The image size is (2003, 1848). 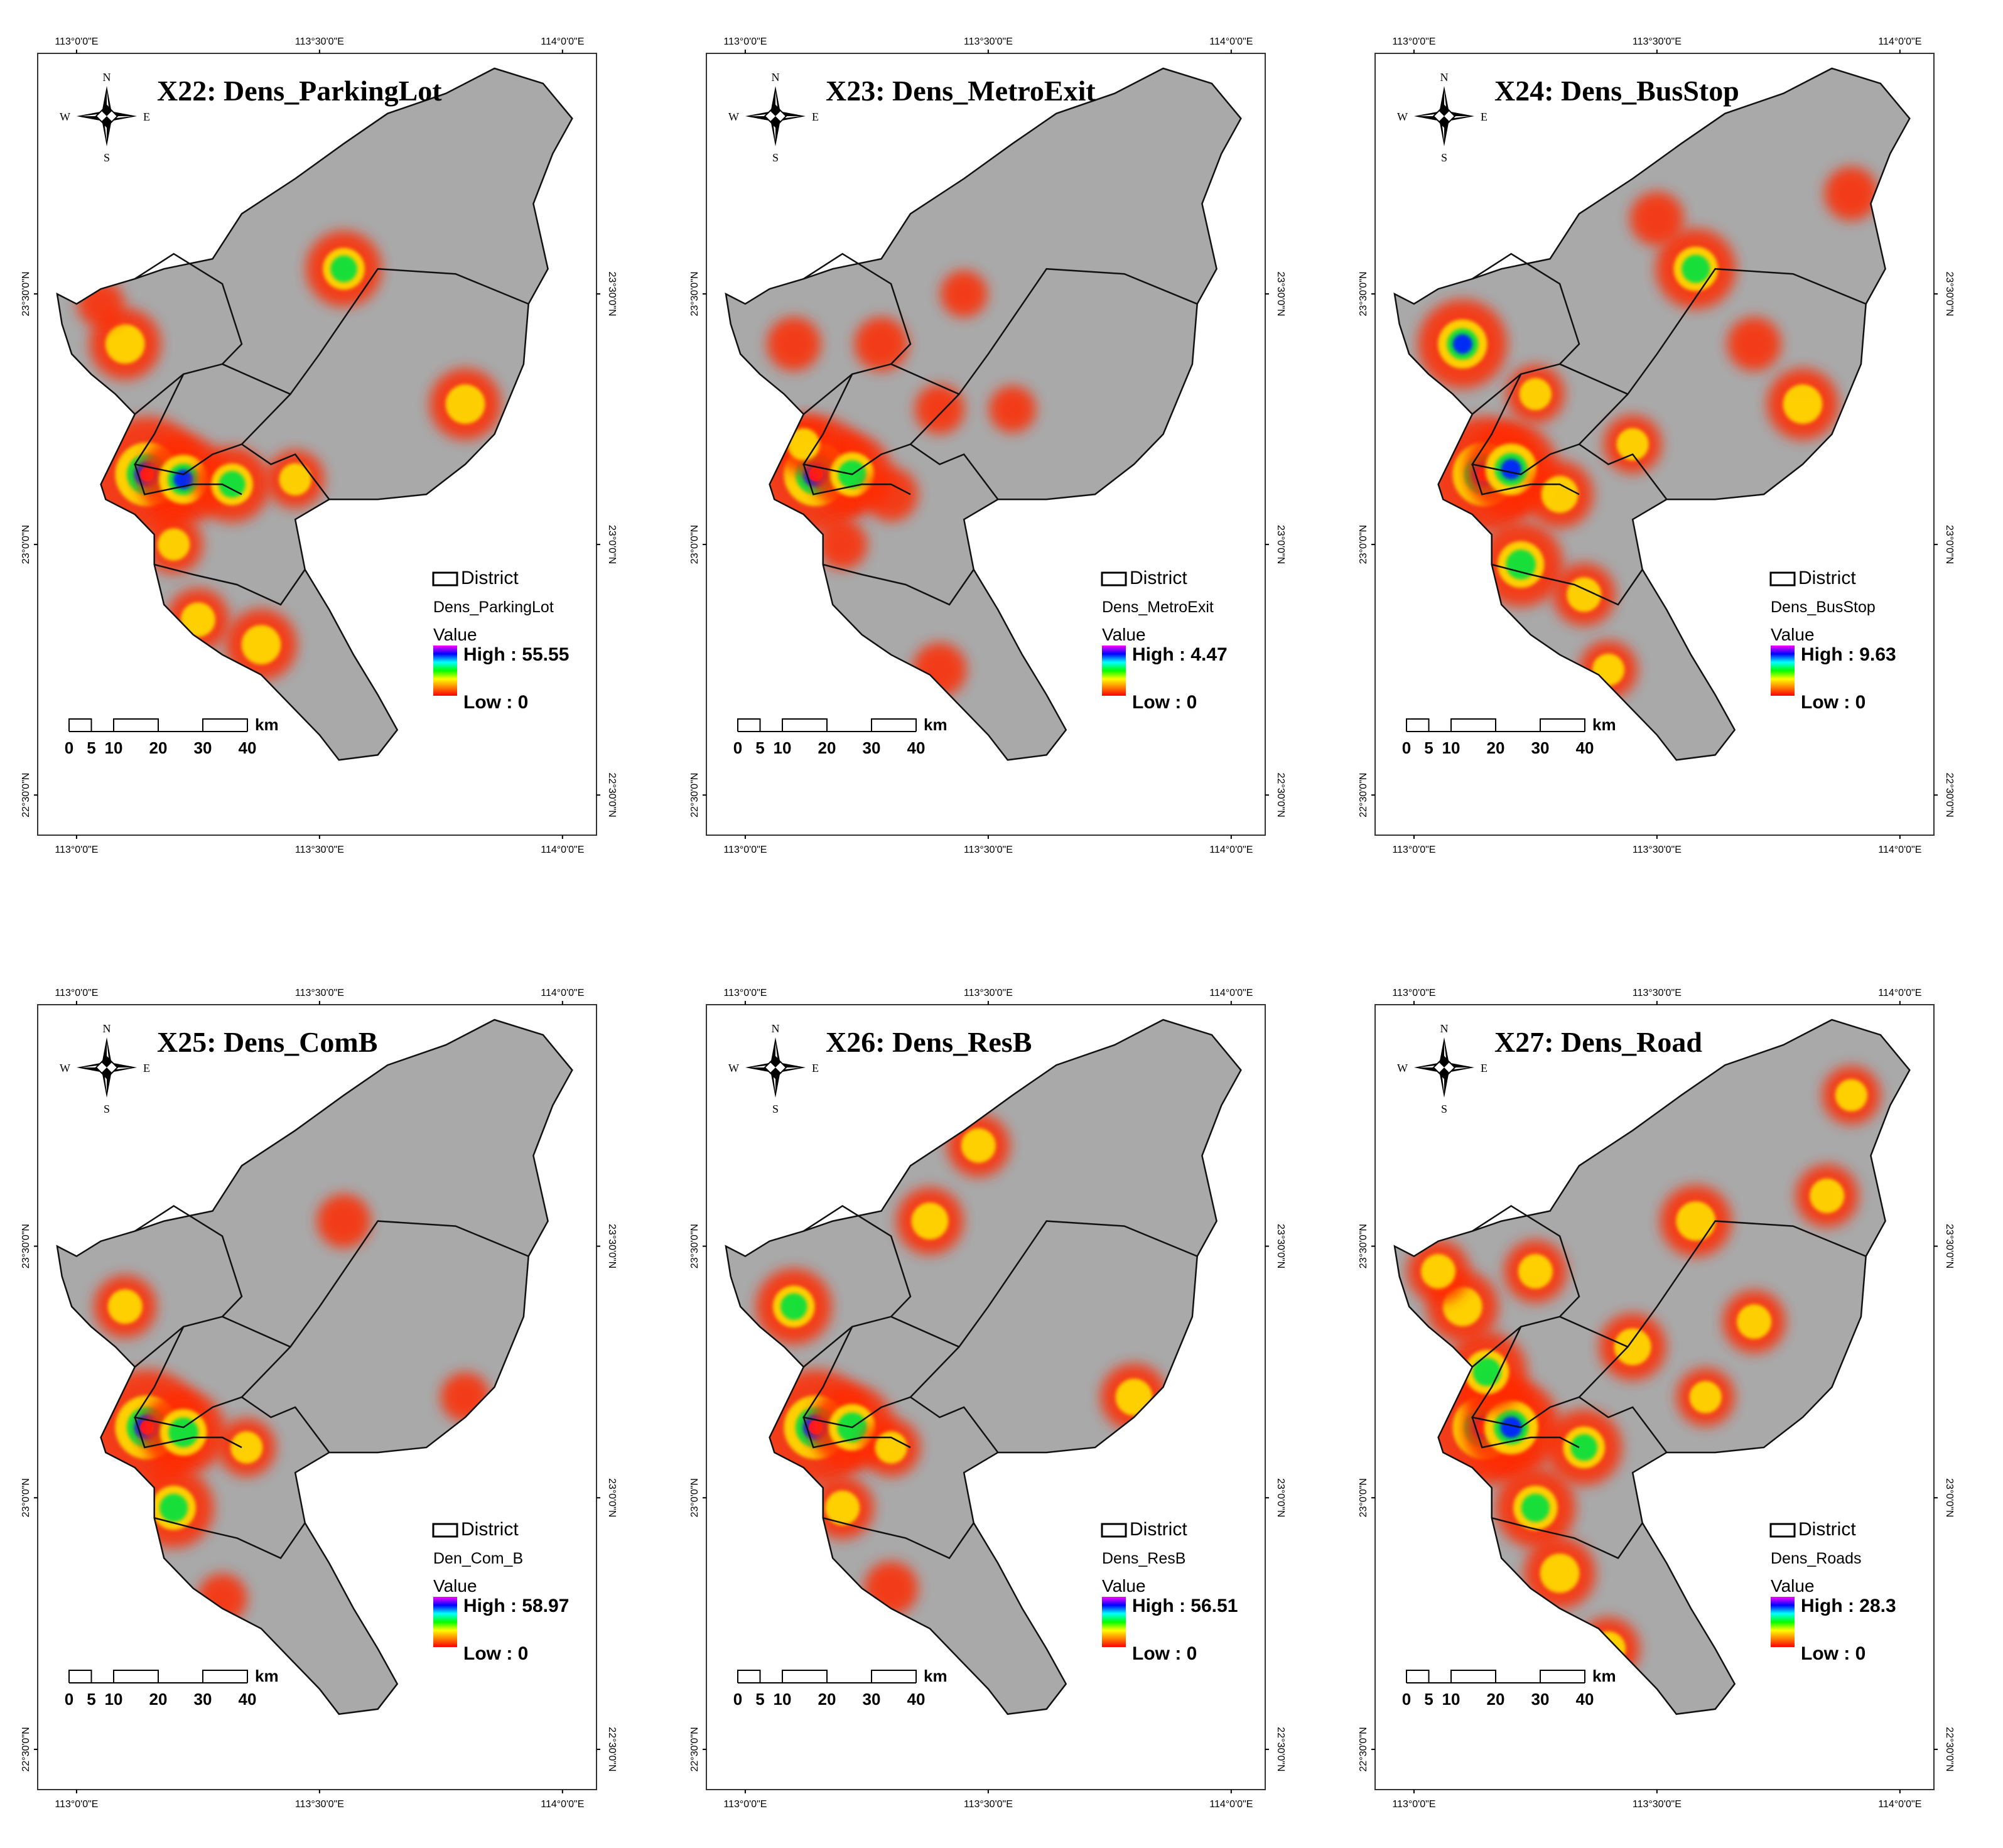 What do you see at coordinates (1444, 157) in the screenshot?
I see `compass-s: S` at bounding box center [1444, 157].